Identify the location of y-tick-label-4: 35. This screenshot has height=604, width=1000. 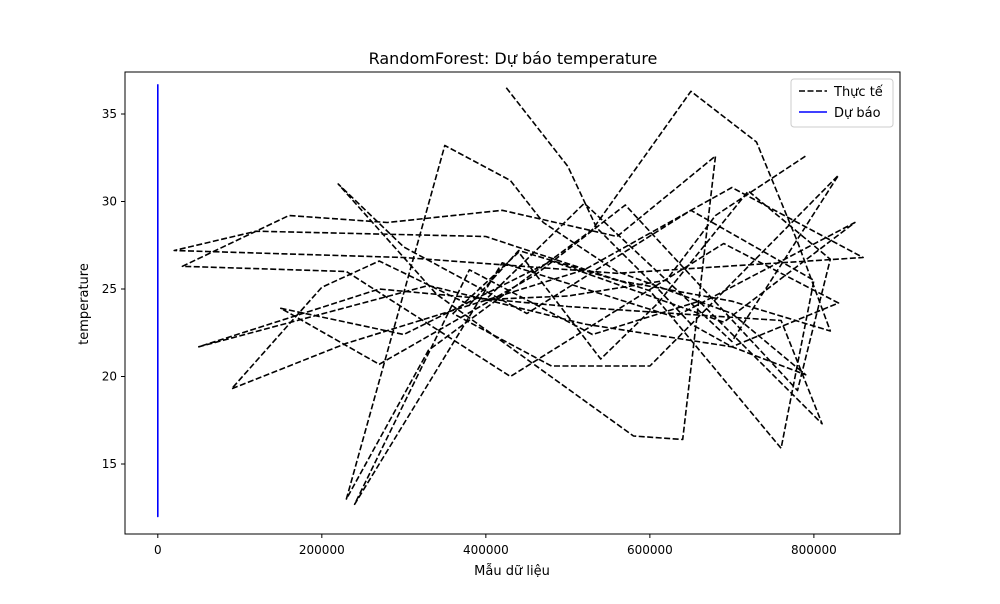
(109, 114).